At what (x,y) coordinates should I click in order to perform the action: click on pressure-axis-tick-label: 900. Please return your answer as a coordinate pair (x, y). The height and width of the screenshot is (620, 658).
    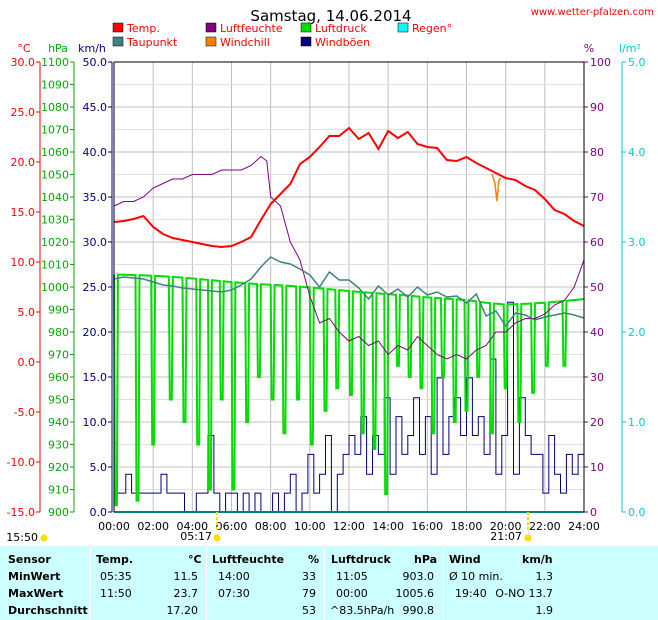
    Looking at the image, I should click on (58, 512).